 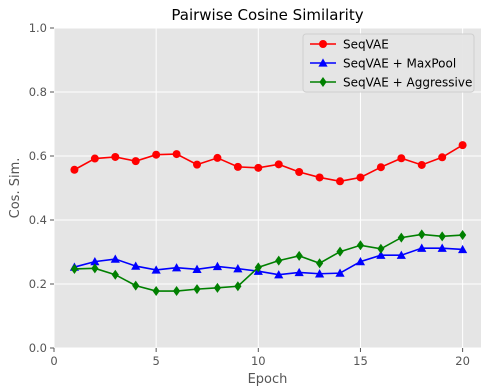 I want to click on y-tick-label: 0.6, so click(x=38, y=156).